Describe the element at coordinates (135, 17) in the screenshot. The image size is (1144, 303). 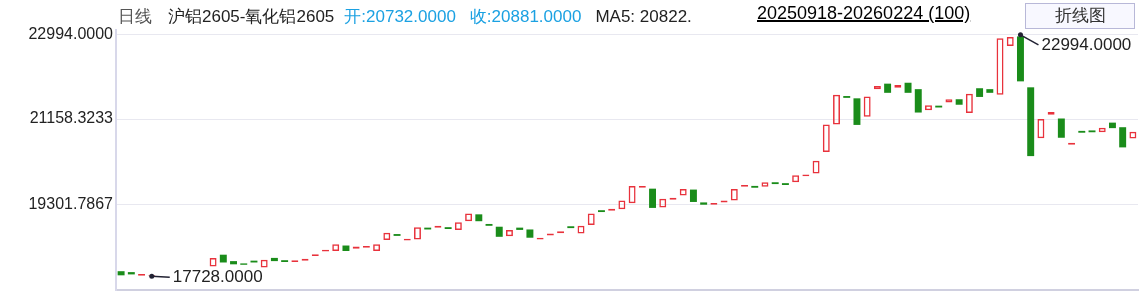
I see `chart-title: 日线` at that location.